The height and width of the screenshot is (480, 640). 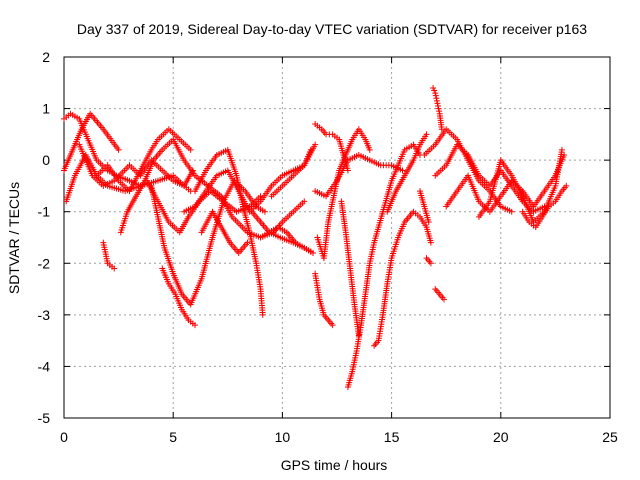 I want to click on y-tick-label: -3, so click(x=44, y=315).